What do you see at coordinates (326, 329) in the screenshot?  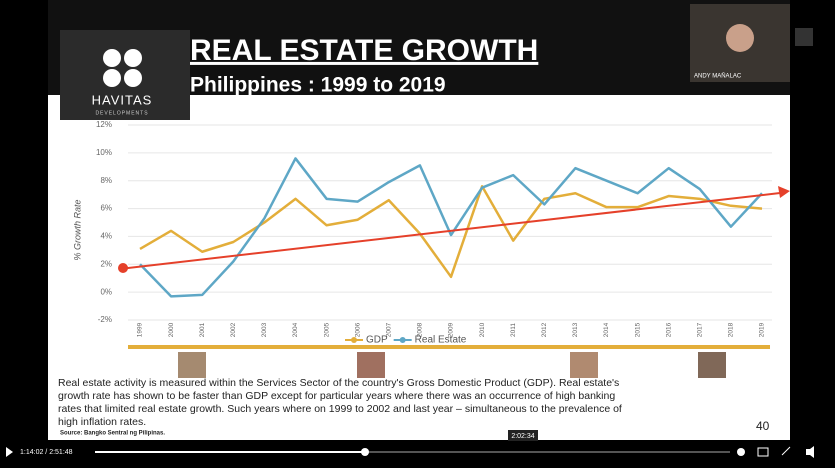 I see `x-tick-label: 2005` at bounding box center [326, 329].